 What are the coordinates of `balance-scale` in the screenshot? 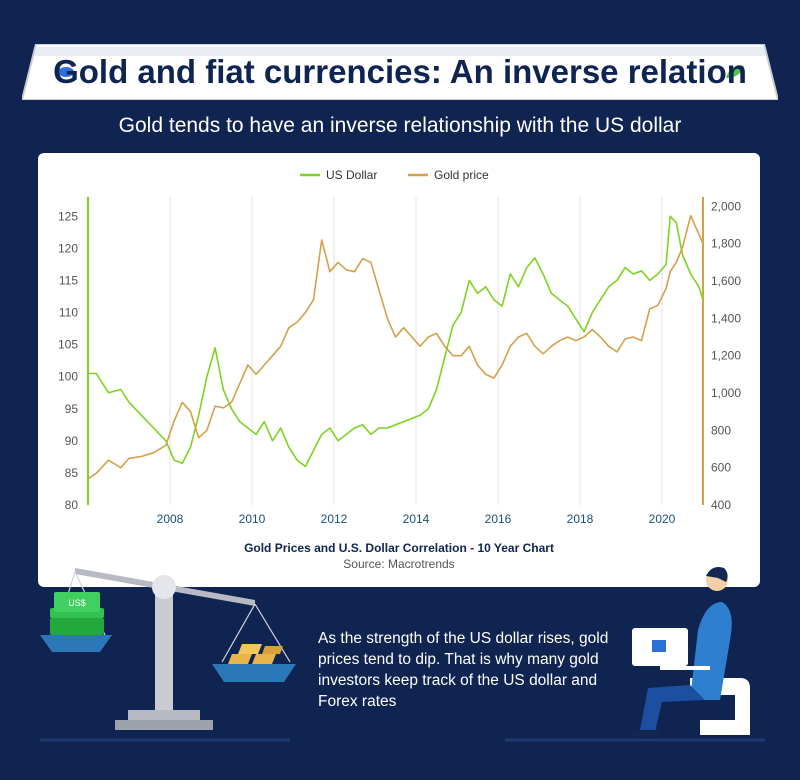 It's located at (168, 649).